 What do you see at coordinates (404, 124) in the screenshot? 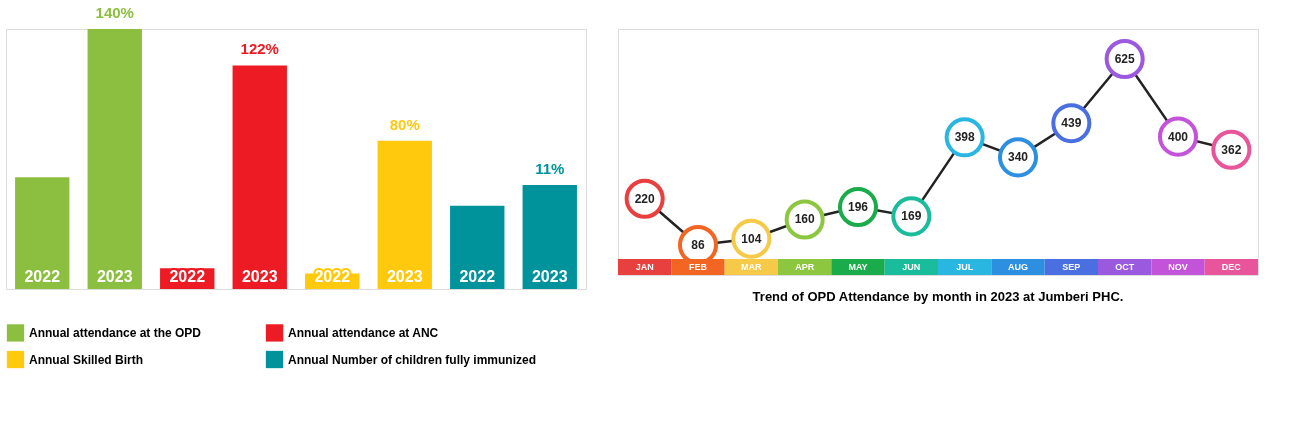
I see `annotation: 80%` at bounding box center [404, 124].